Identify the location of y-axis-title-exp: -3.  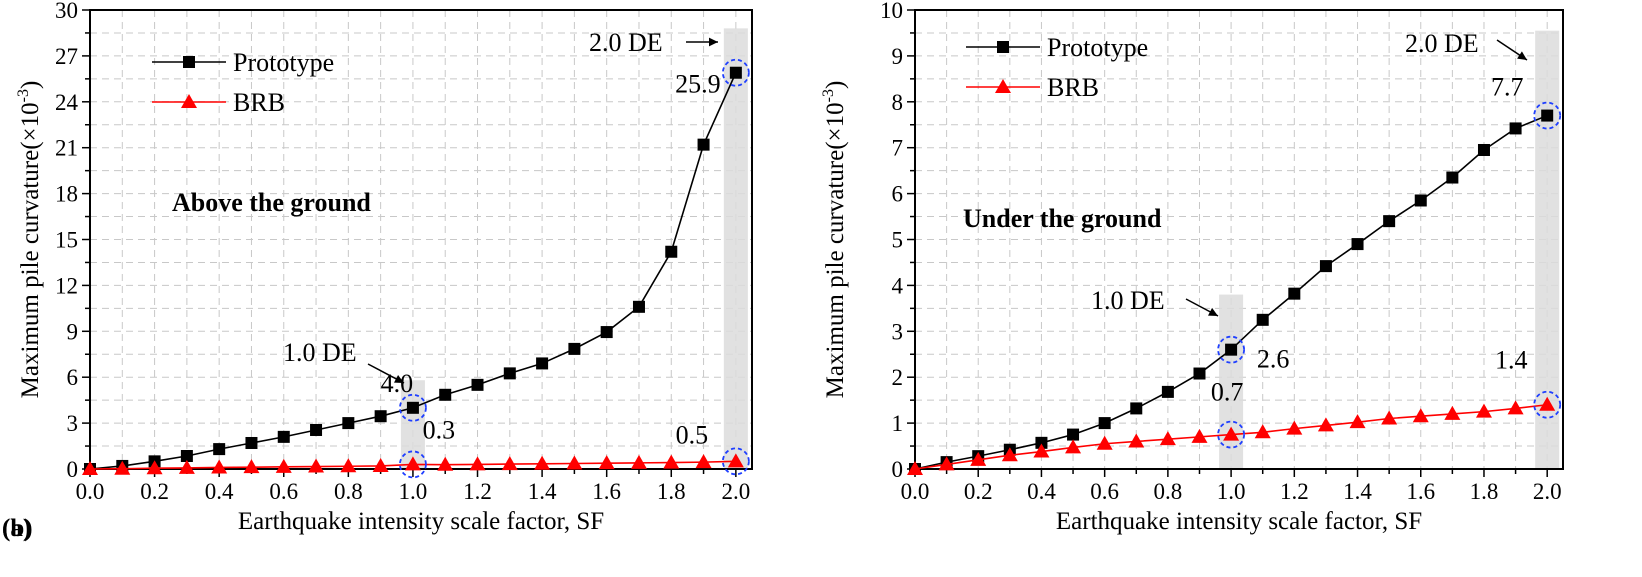
(828, 95).